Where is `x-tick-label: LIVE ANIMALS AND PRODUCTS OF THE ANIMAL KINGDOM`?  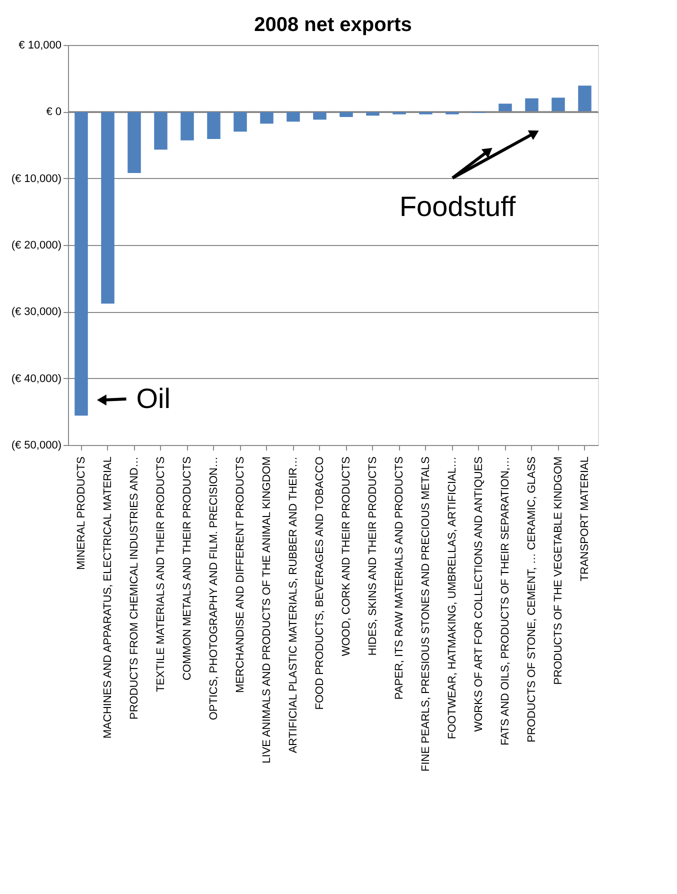
x-tick-label: LIVE ANIMALS AND PRODUCTS OF THE ANIMAL KINGDOM is located at coordinates (266, 610).